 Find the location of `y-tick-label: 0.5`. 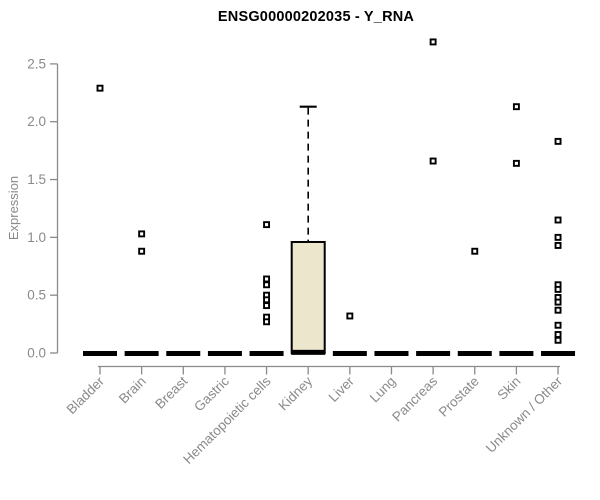

y-tick-label: 0.5 is located at coordinates (36, 295).